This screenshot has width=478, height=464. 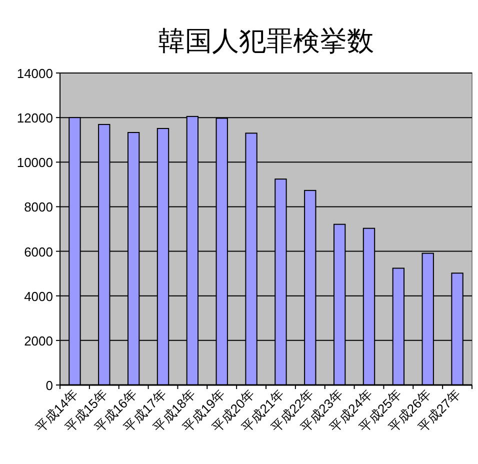 What do you see at coordinates (34, 118) in the screenshot?
I see `y-tick-label: 12000` at bounding box center [34, 118].